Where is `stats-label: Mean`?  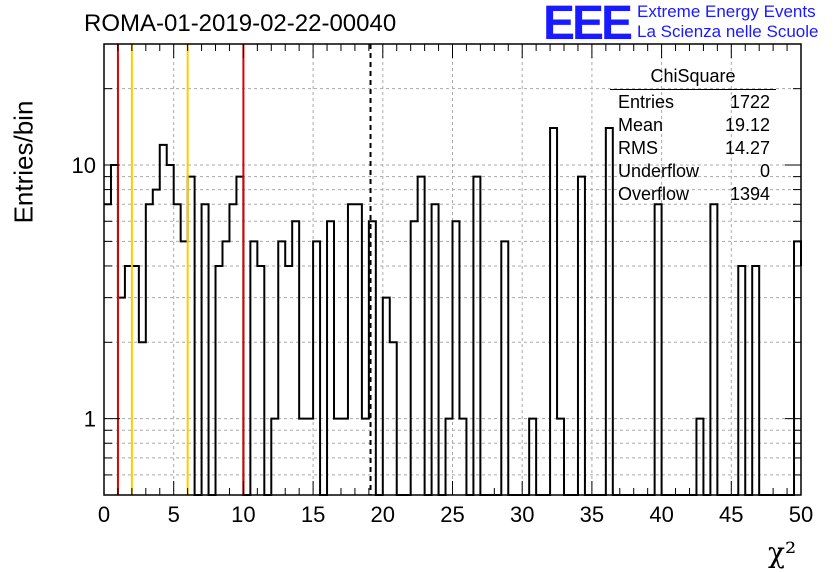 stats-label: Mean is located at coordinates (641, 125).